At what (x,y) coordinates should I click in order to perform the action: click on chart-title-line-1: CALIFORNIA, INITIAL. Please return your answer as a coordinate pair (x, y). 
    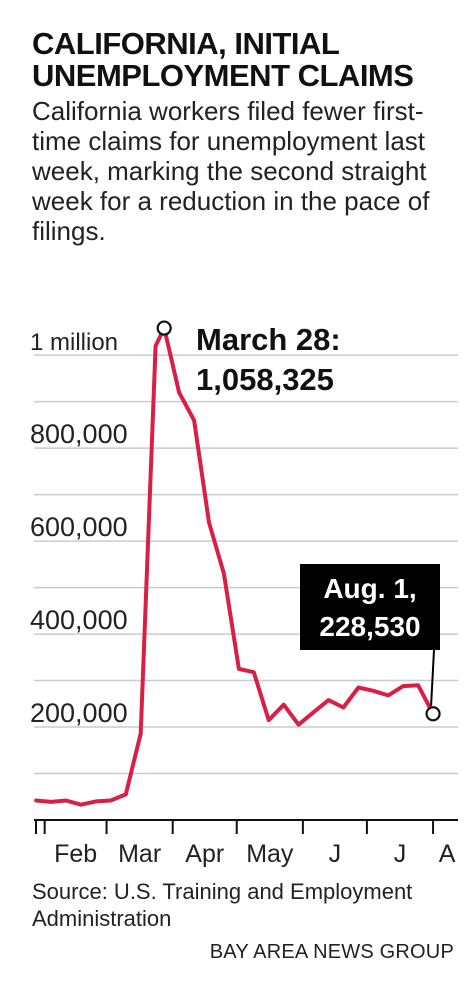
    Looking at the image, I should click on (186, 43).